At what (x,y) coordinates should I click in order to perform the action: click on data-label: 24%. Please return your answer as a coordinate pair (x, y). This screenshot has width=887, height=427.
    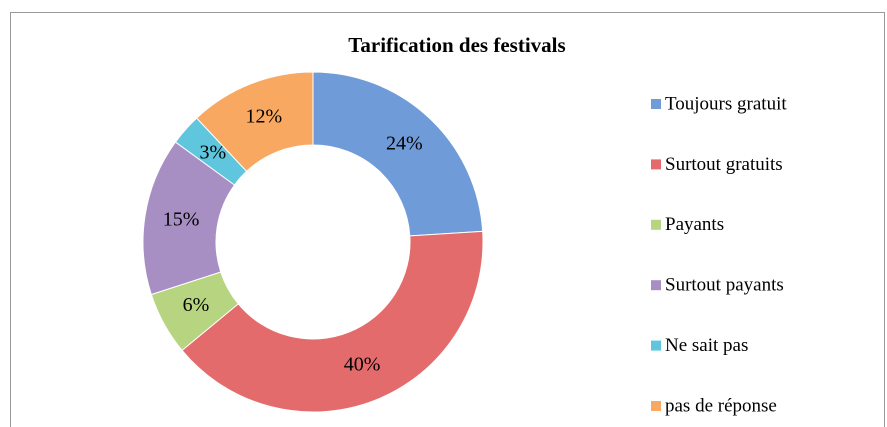
    Looking at the image, I should click on (404, 143).